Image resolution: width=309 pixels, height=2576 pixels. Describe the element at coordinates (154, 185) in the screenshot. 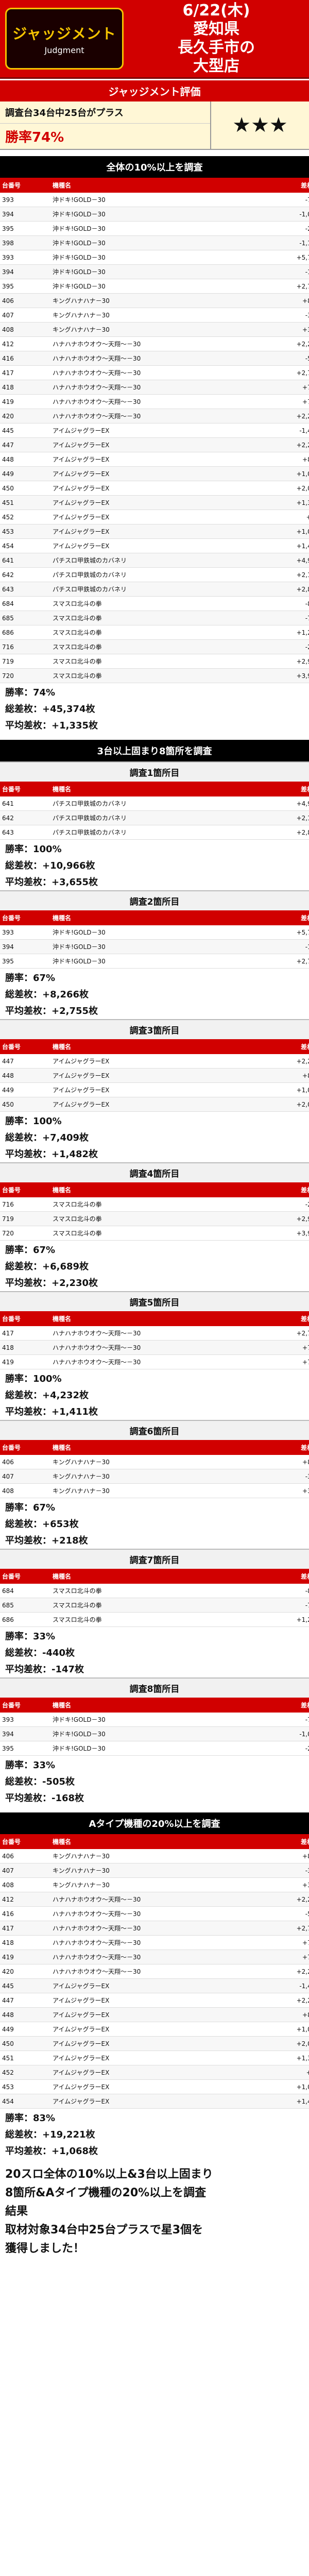

I see `table-header-row: 台番号 機種名 差枚数` at that location.